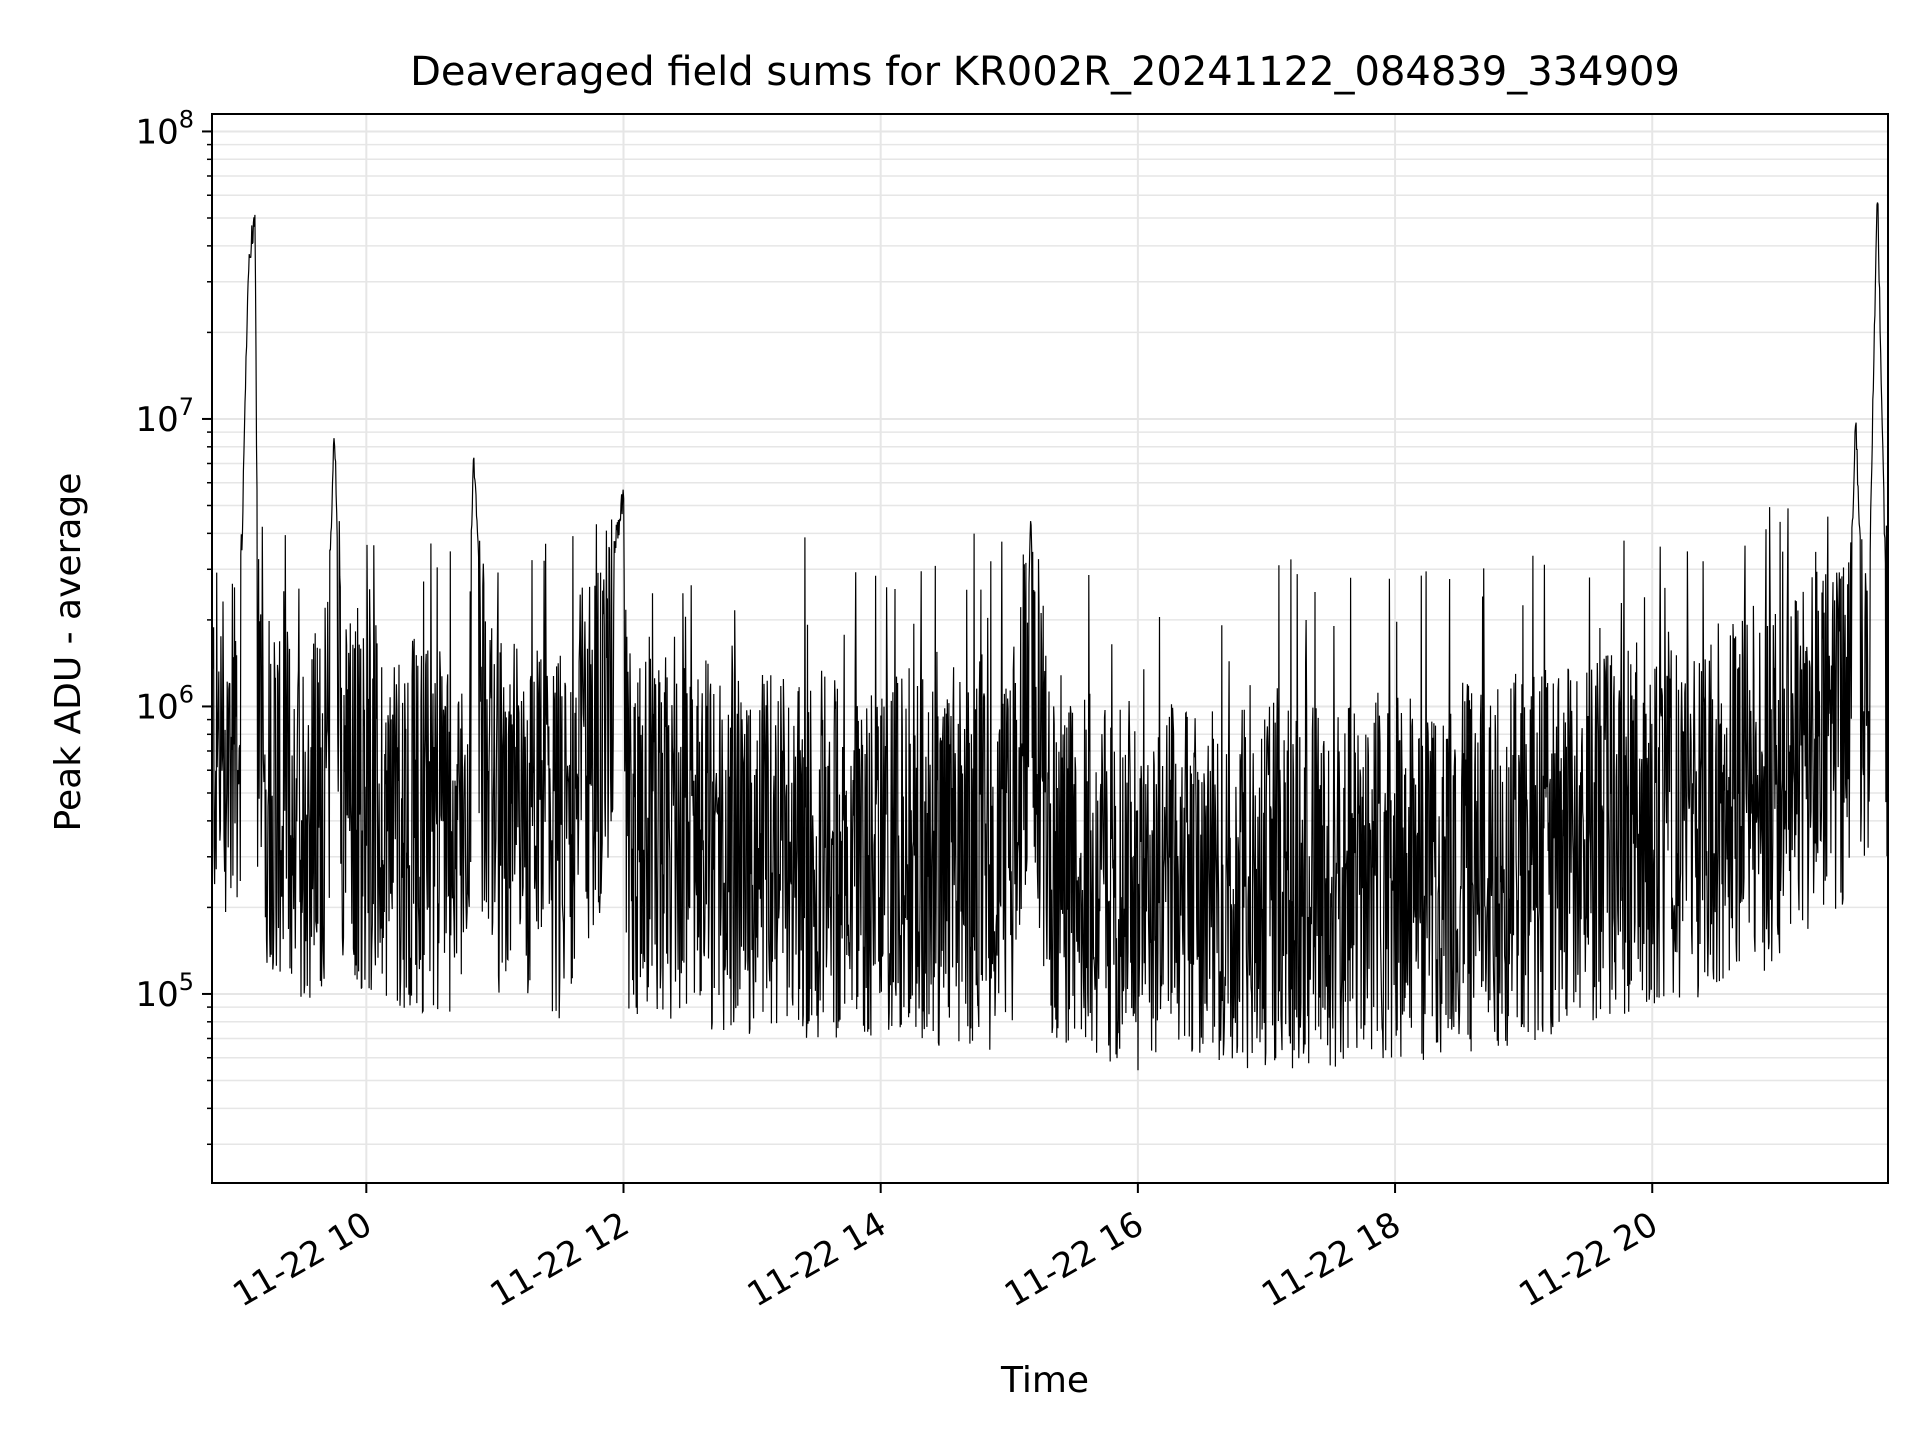 The height and width of the screenshot is (1444, 1920). What do you see at coordinates (164, 128) in the screenshot?
I see `y-tick-label: 10⁸` at bounding box center [164, 128].